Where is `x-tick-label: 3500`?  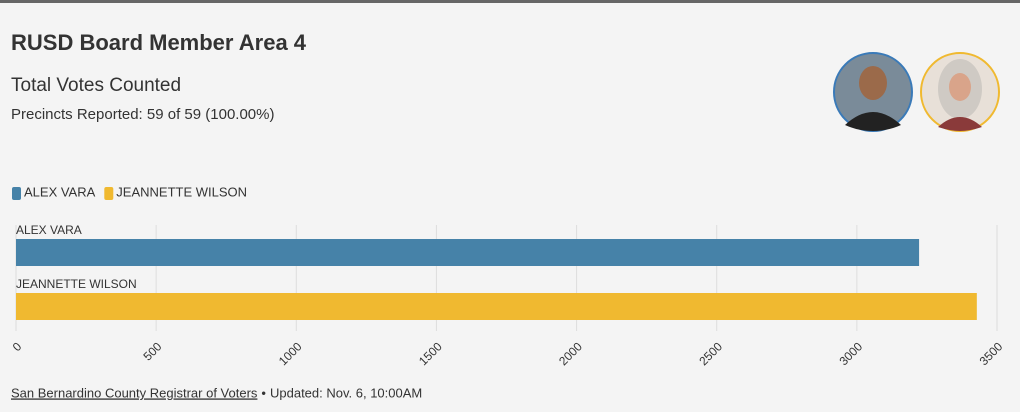 x-tick-label: 3500 is located at coordinates (991, 353).